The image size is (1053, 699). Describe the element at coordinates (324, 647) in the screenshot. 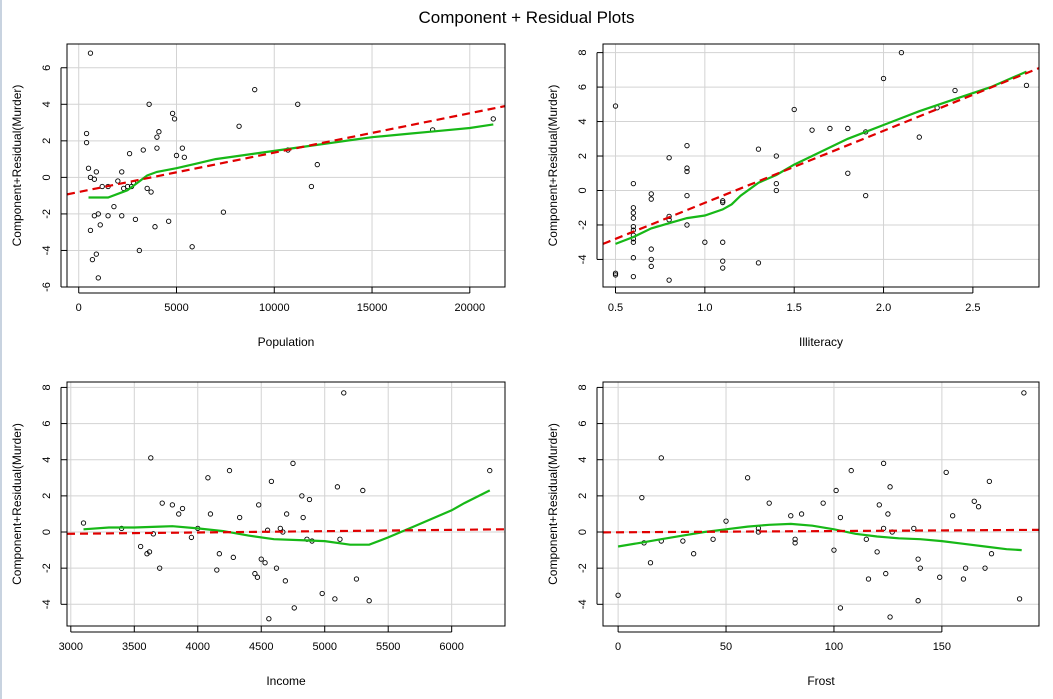

I see `x-tick-label: 5000` at that location.